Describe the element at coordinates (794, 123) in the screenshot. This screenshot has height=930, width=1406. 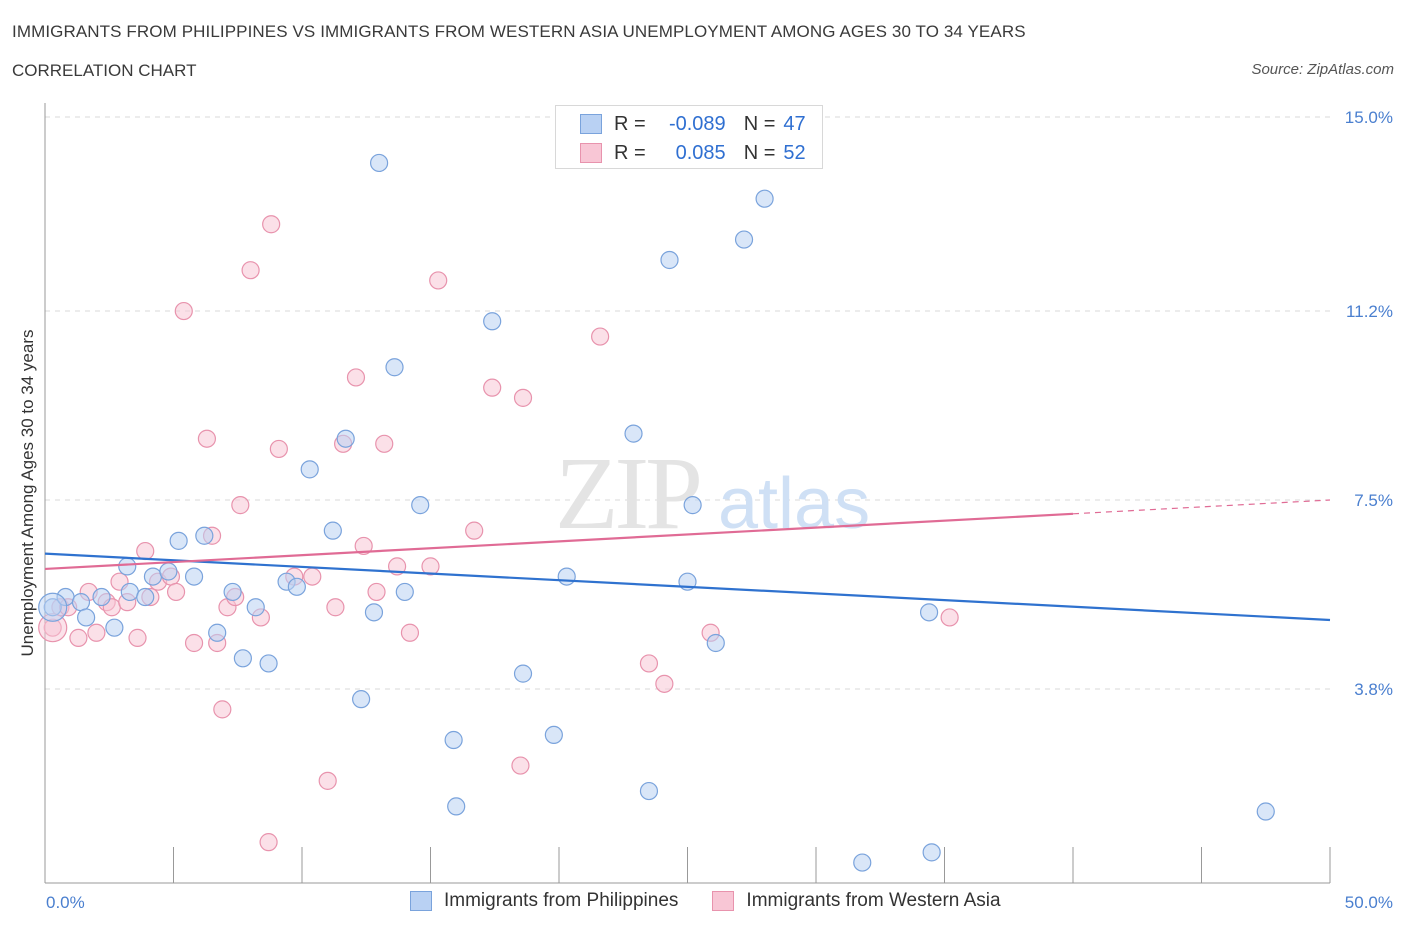
I see `legend-n-value: 47` at that location.